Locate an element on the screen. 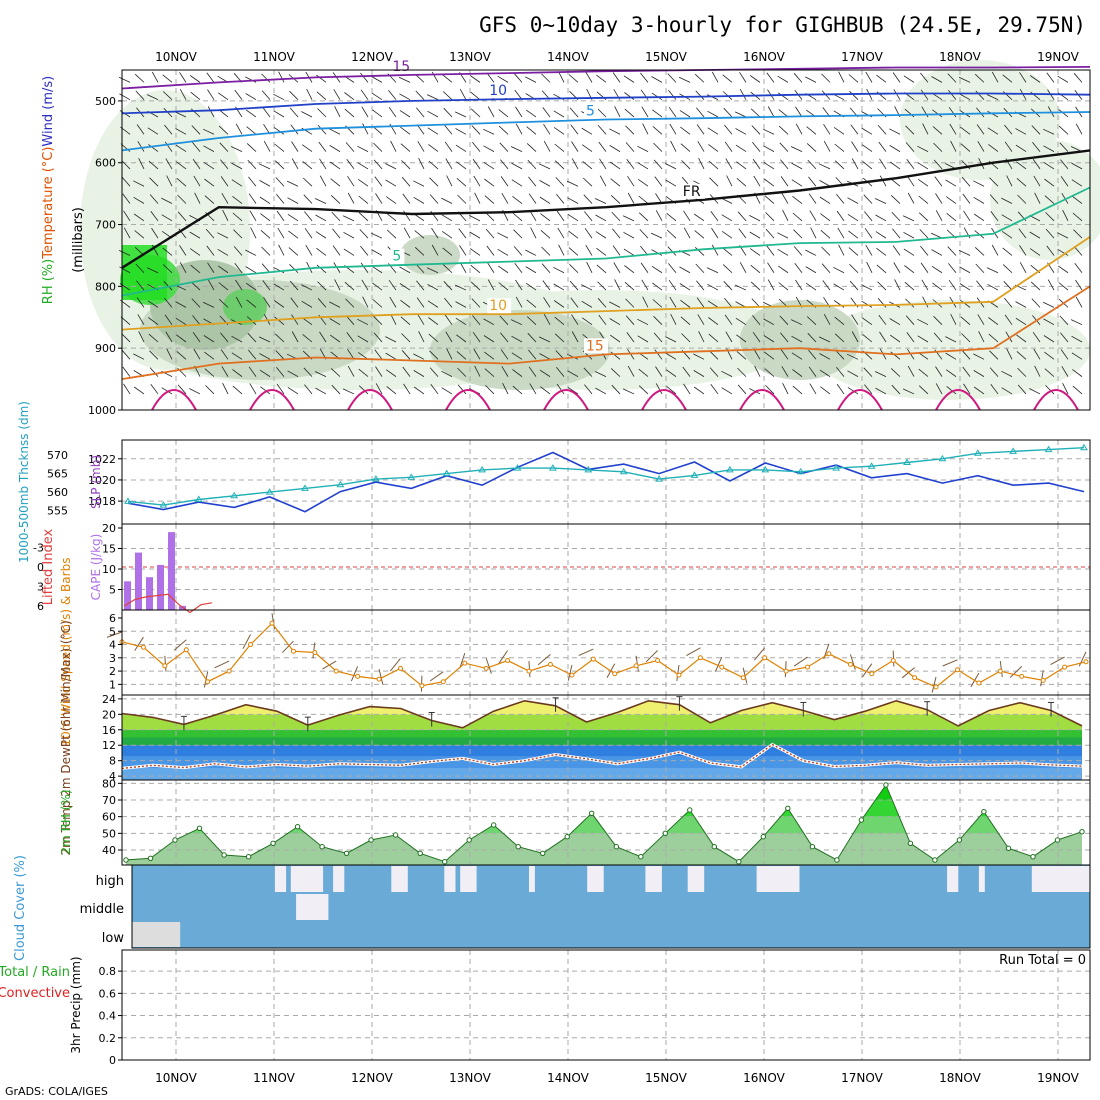 Image resolution: width=1100 pixels, height=1100 pixels. isotherm-label-6: 15 is located at coordinates (595, 346).